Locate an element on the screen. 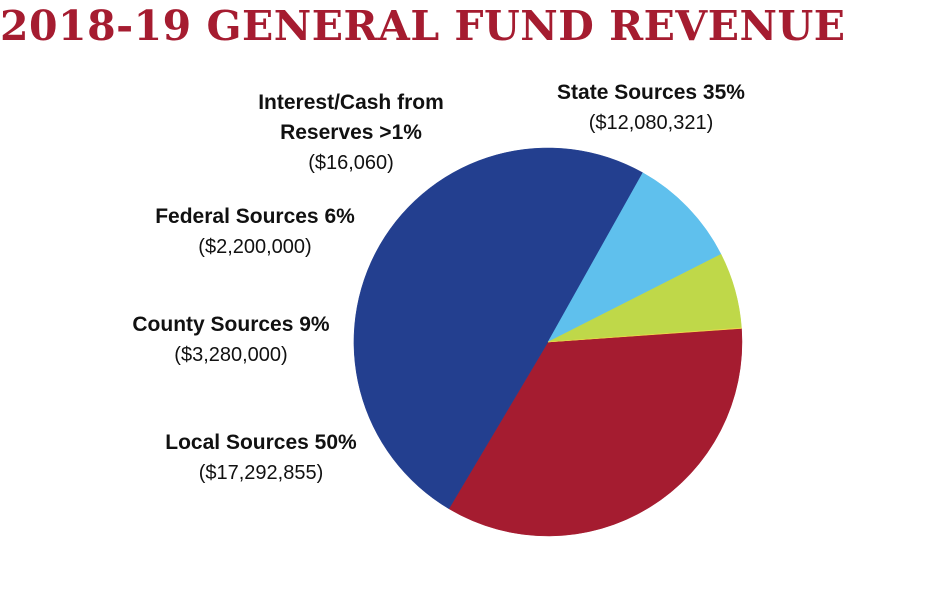  slice-name-state: State Sources 35% is located at coordinates (651, 92).